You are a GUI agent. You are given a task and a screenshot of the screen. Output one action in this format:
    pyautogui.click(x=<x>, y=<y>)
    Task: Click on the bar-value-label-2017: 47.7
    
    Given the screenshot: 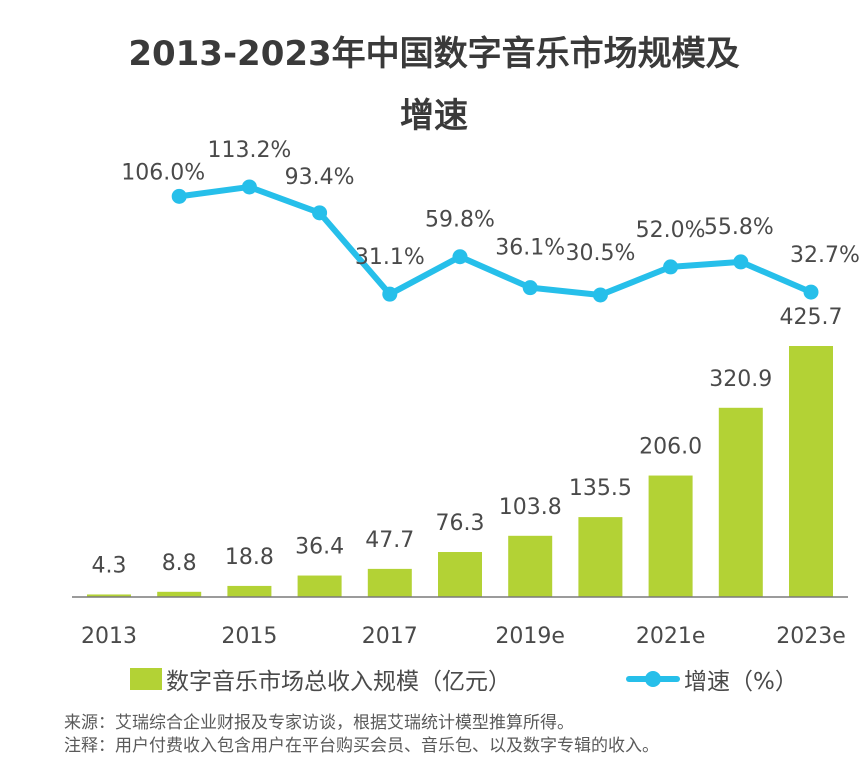 What is the action you would take?
    pyautogui.click(x=389, y=540)
    